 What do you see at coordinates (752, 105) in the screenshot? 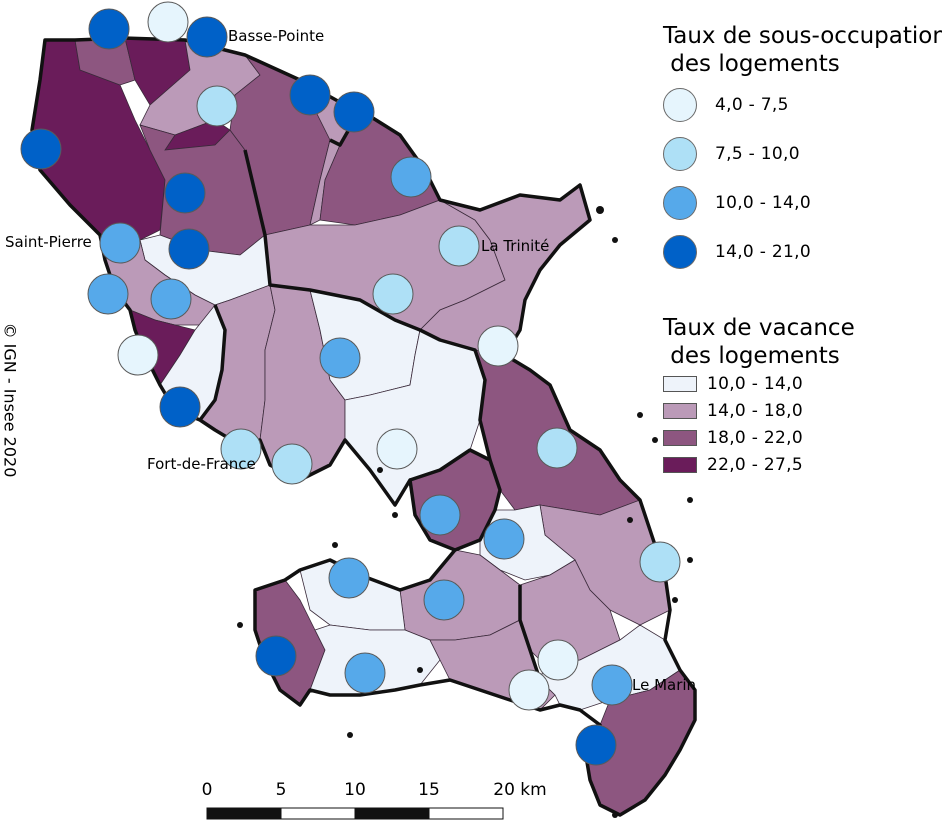
I see `legend-item-label: 4,0 - 7,5` at bounding box center [752, 105].